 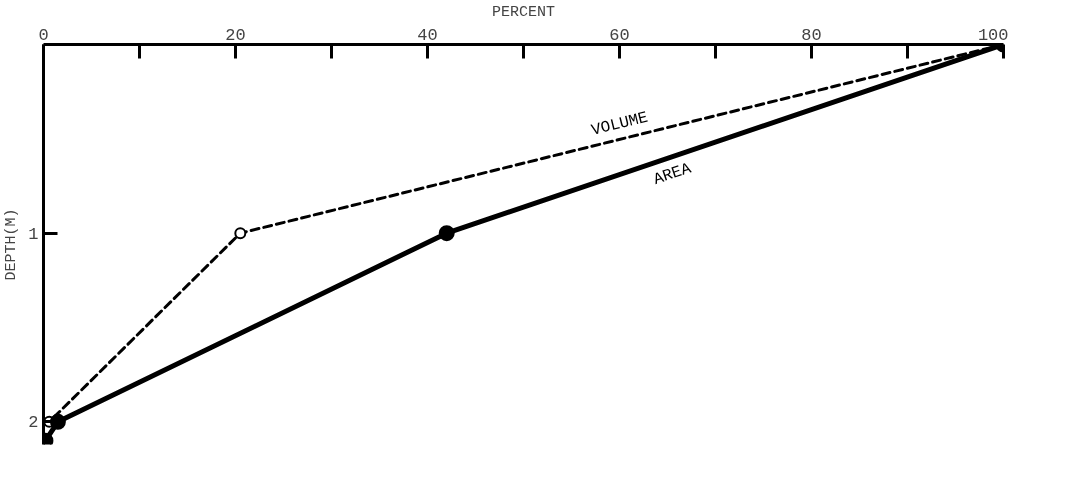 I want to click on y-tick-label: 1, so click(x=33, y=234).